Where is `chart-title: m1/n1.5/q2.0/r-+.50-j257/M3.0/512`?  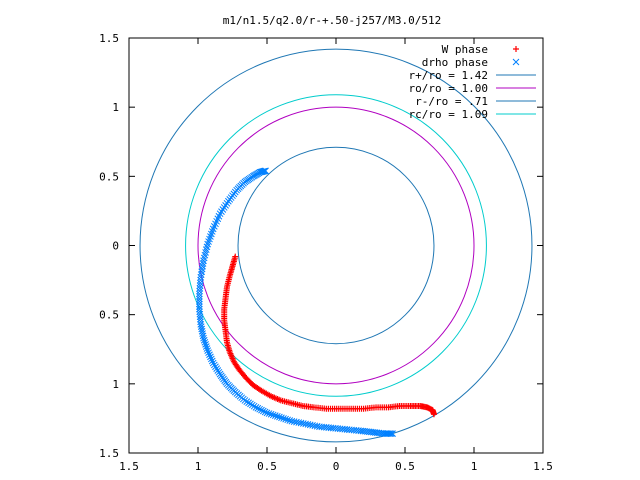
chart-title: m1/n1.5/q2.0/r-+.50-j257/M3.0/512 is located at coordinates (332, 20).